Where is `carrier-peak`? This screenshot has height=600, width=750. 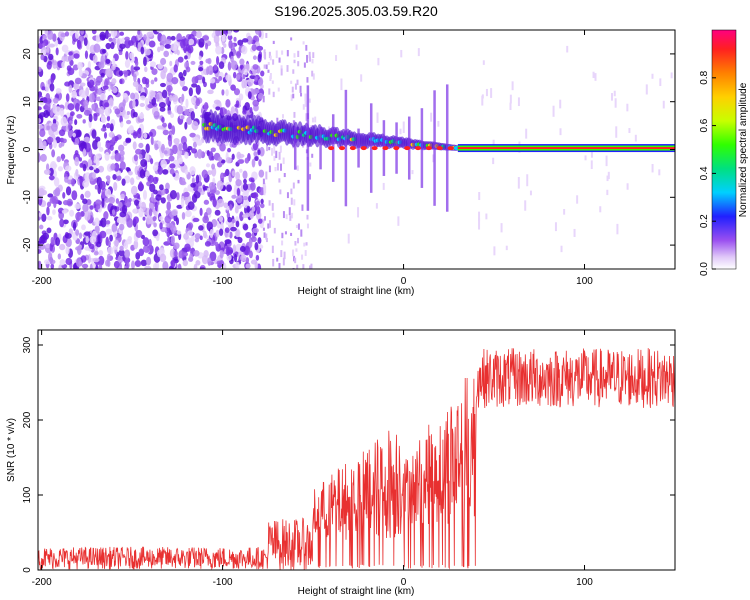
carrier-peak is located at coordinates (396, 148).